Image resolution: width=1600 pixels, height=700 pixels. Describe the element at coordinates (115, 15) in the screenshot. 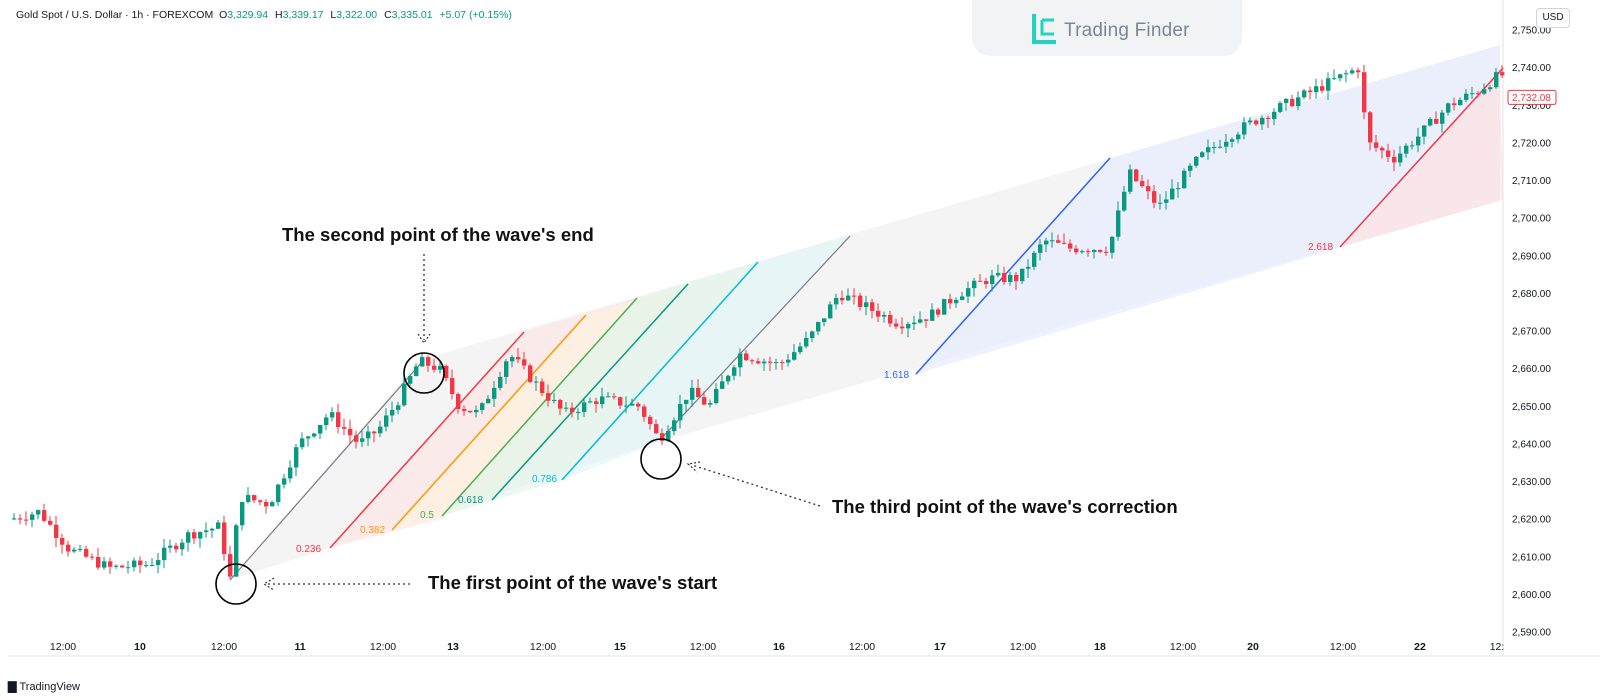

I see `symbol-title: Gold Spot / U.S. Dollar · 1h · FOREXCOM` at that location.